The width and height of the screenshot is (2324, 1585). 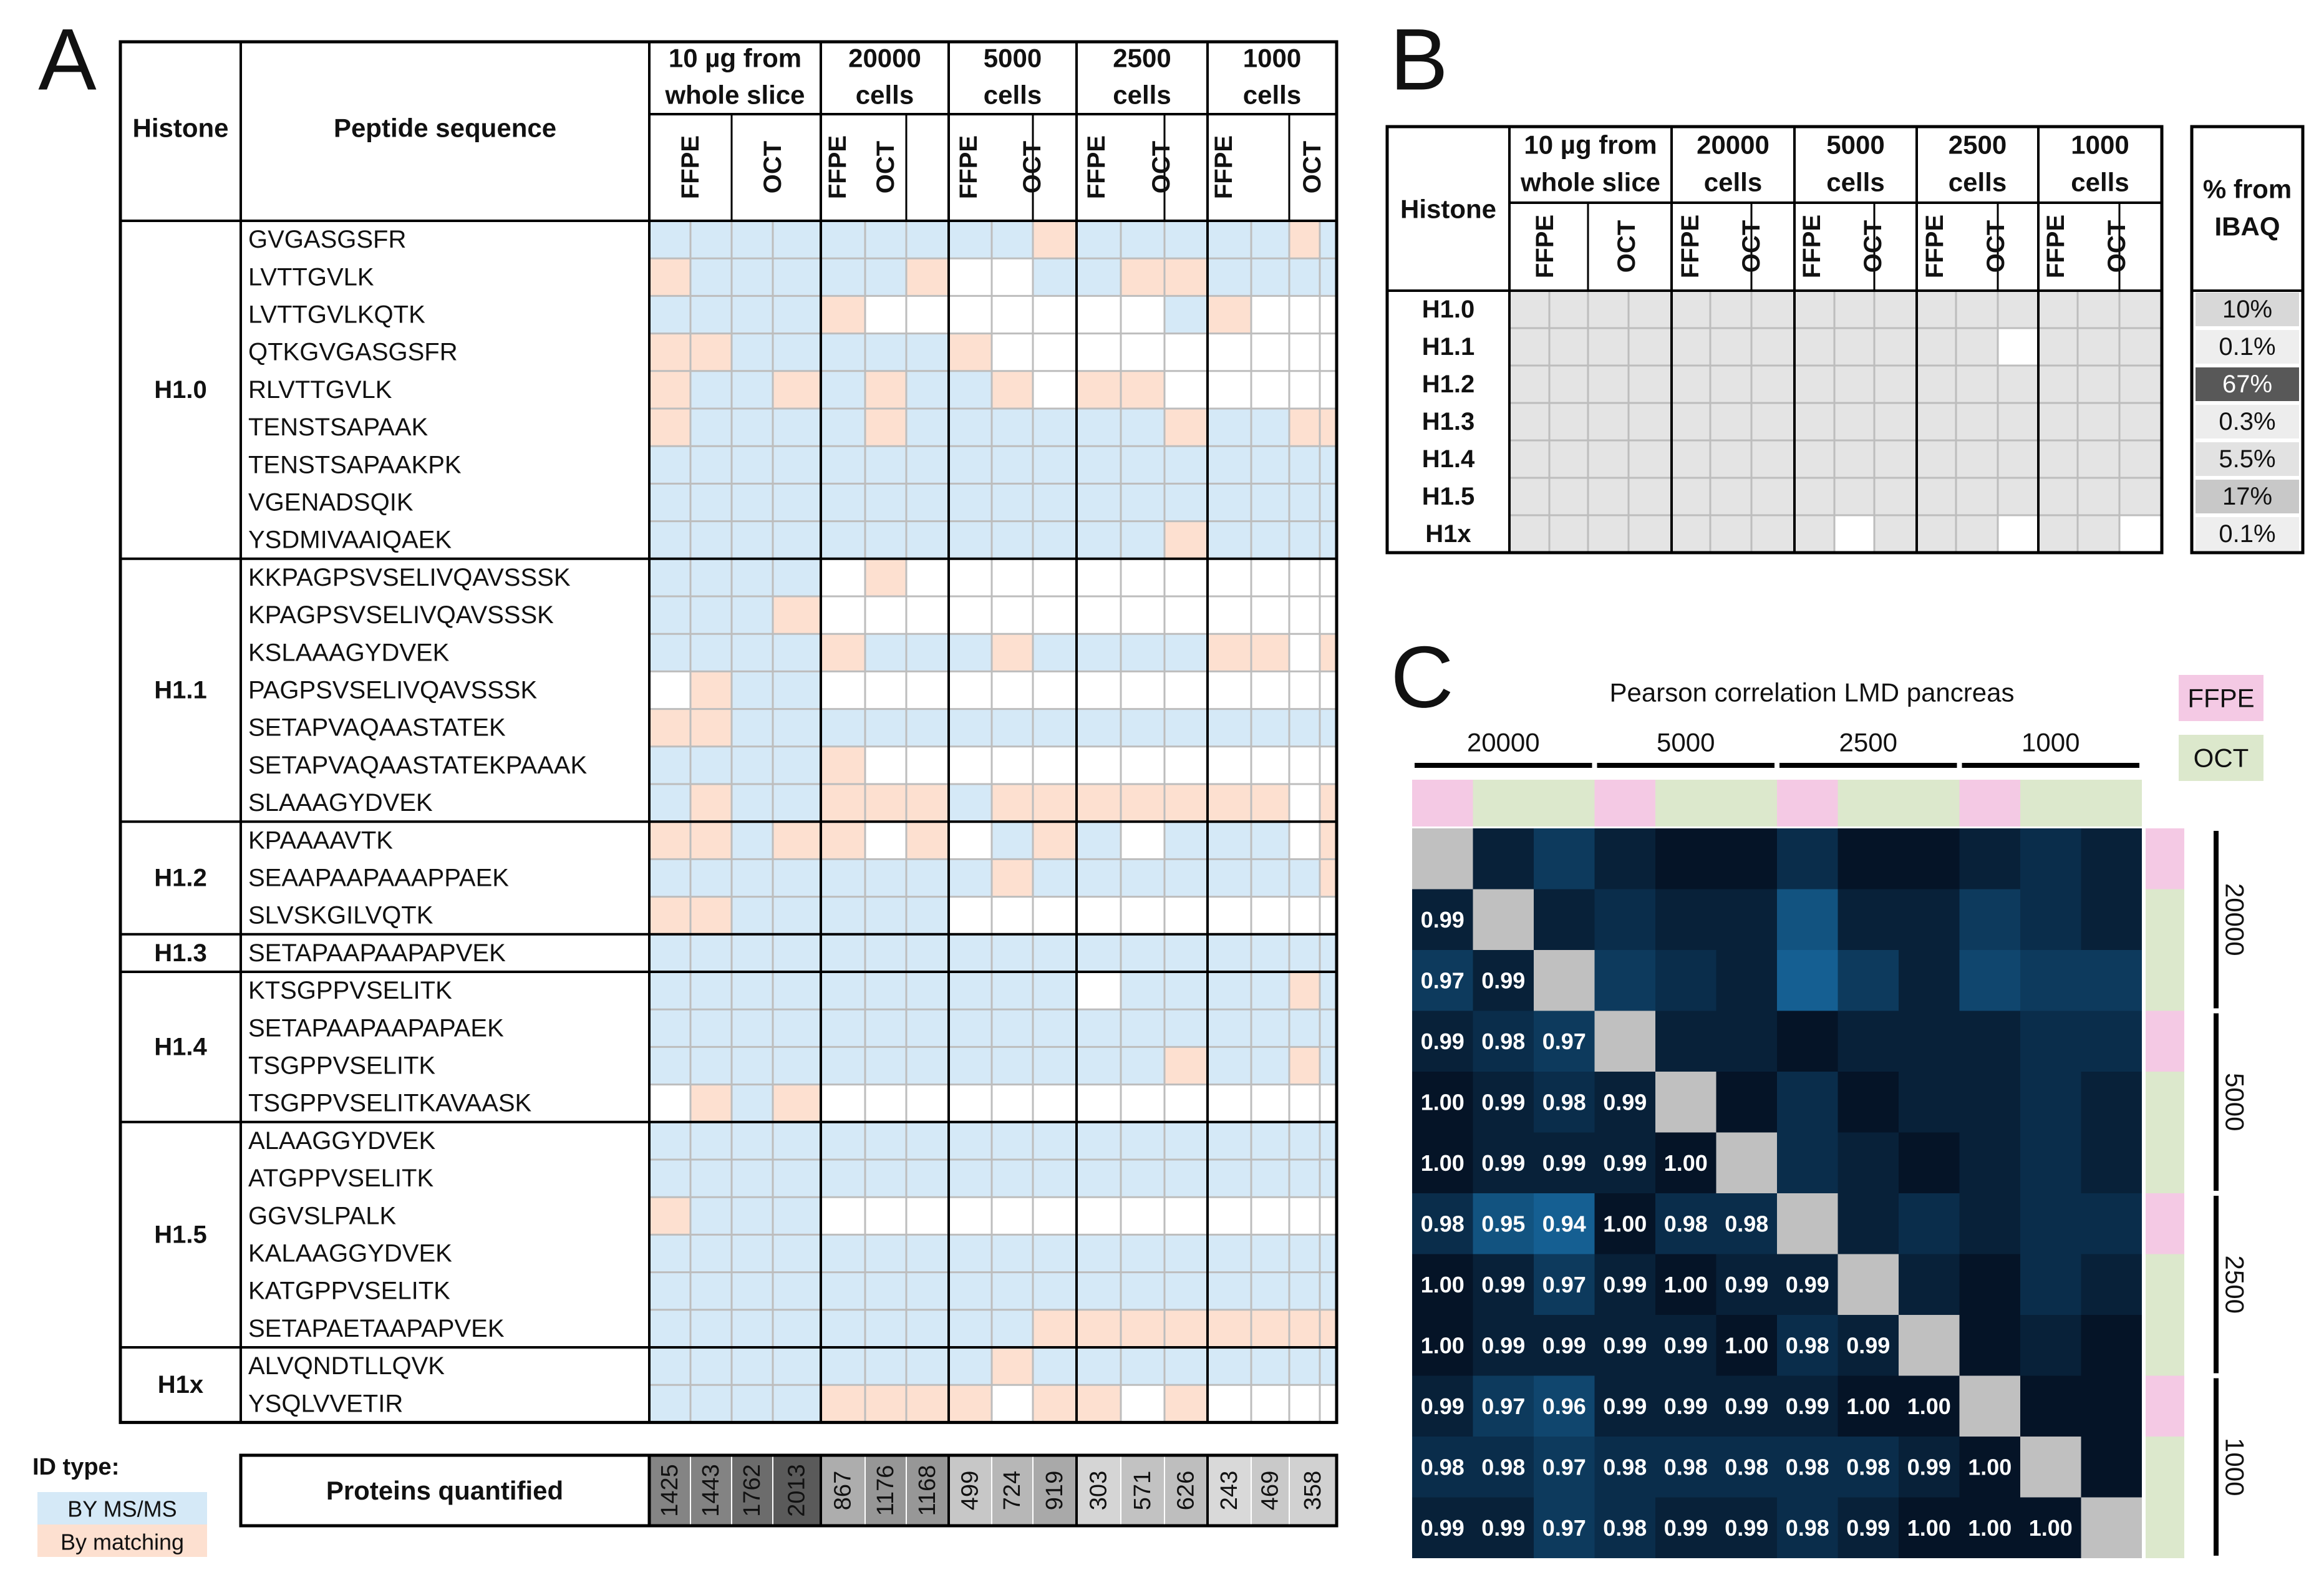 What do you see at coordinates (1503, 1223) in the screenshot?
I see `correlation-value: 0.95` at bounding box center [1503, 1223].